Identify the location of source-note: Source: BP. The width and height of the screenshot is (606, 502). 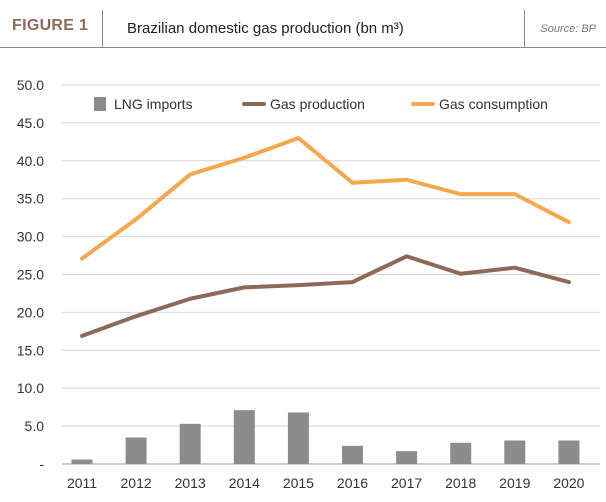
(568, 29).